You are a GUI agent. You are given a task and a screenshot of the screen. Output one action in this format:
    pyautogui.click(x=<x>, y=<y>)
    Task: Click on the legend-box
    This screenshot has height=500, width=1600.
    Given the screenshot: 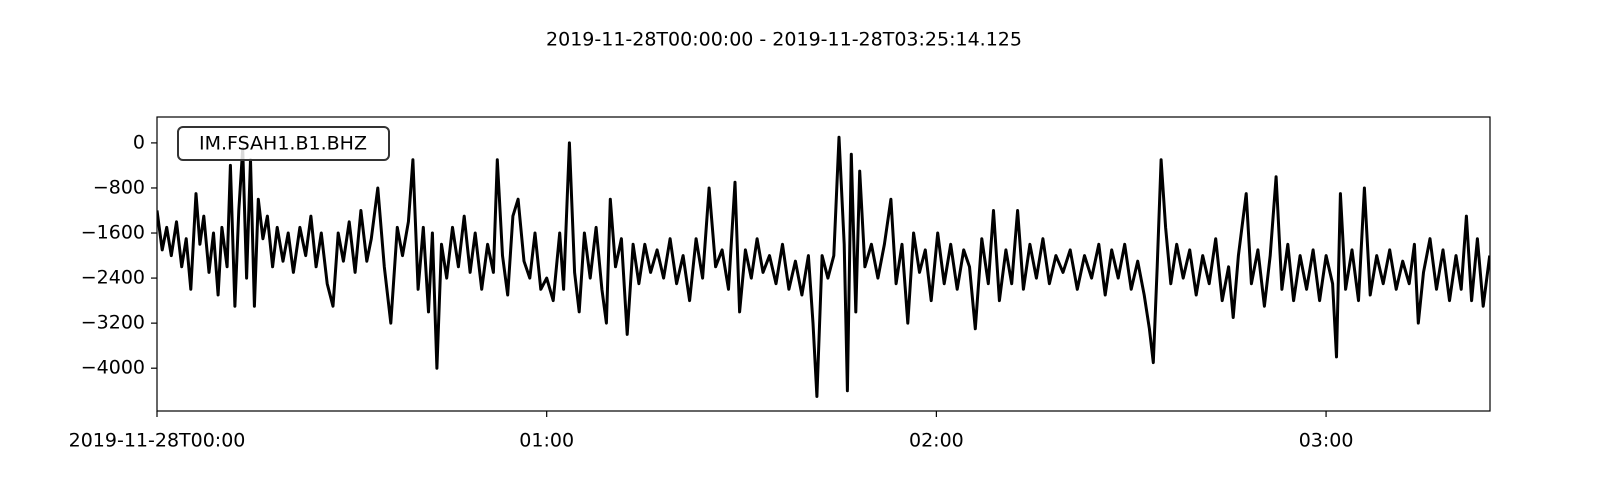 What is the action you would take?
    pyautogui.click(x=283, y=143)
    